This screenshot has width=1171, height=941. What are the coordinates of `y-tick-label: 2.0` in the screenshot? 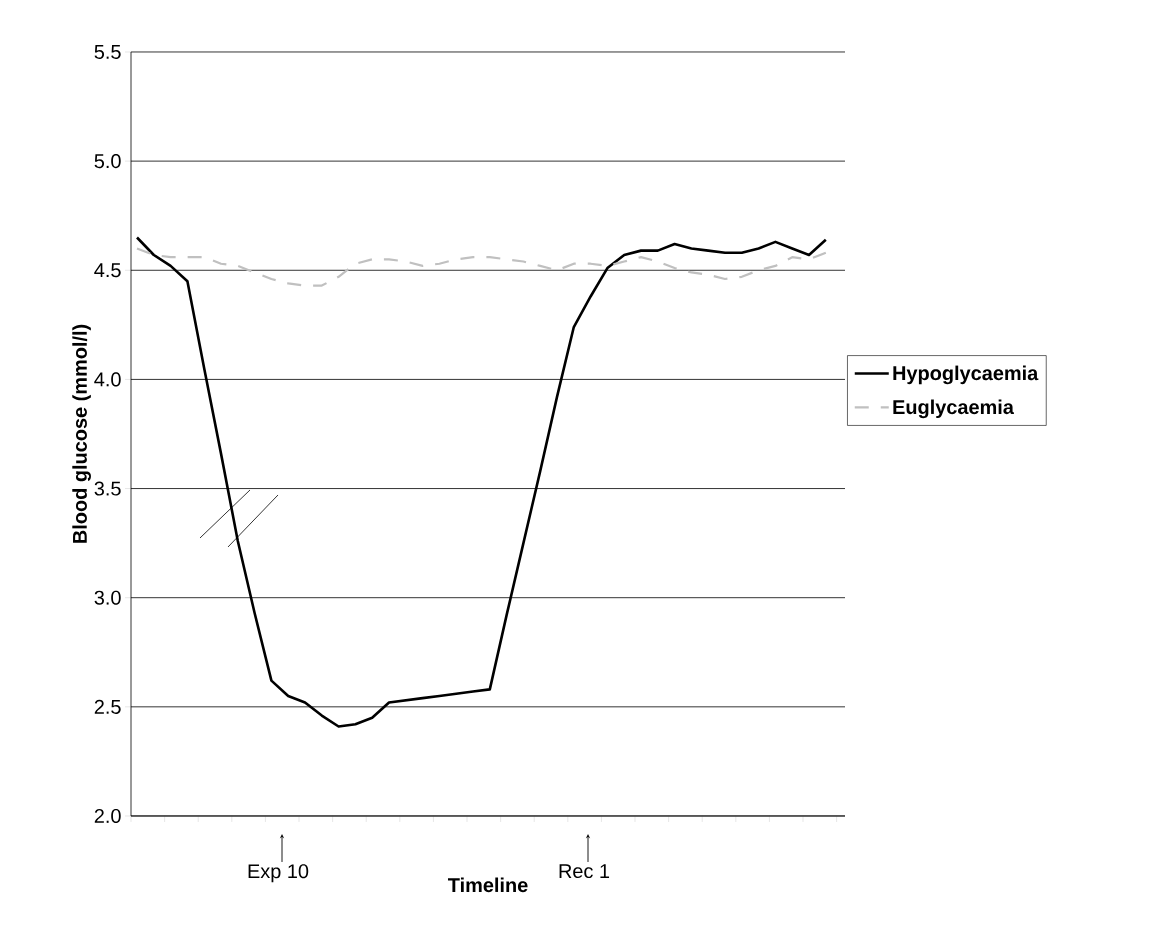 It's located at (107, 816).